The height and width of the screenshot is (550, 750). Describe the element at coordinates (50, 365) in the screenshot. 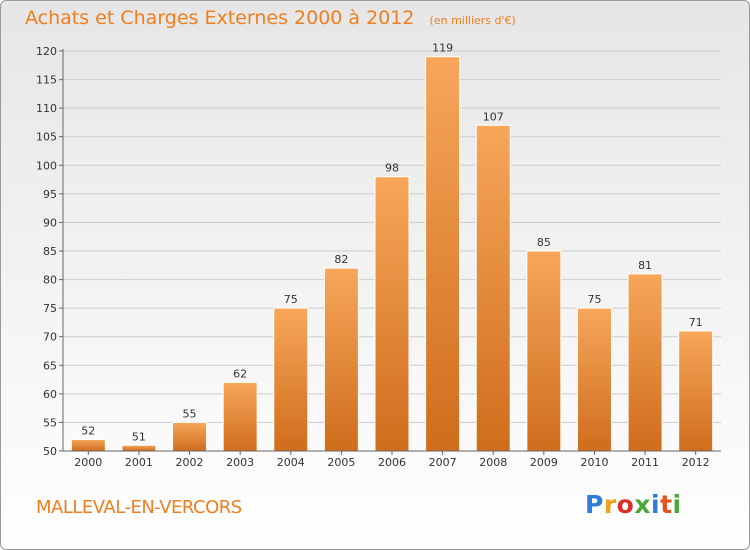

I see `y-tick-label: 65` at that location.